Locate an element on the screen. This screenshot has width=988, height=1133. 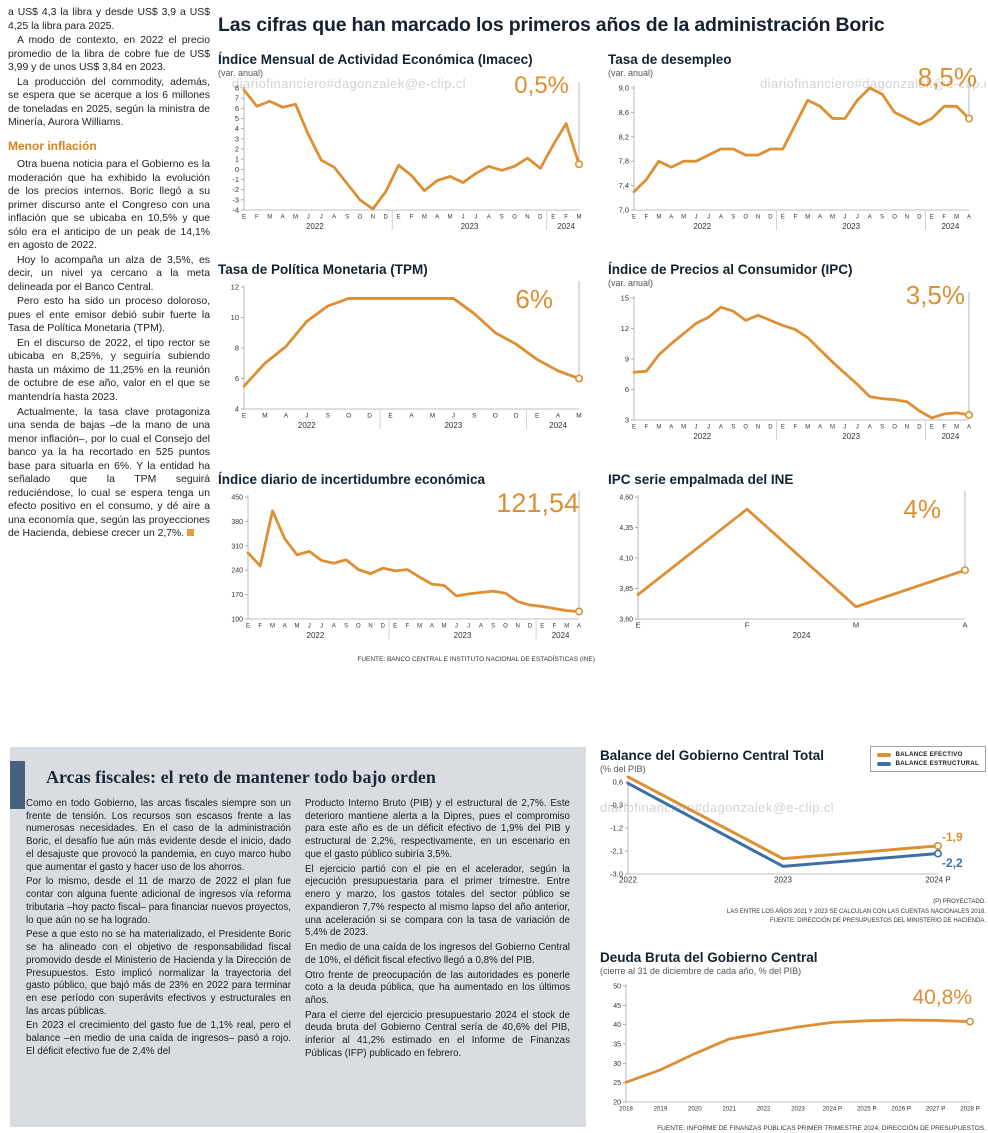
svg-text: 8,2 is located at coordinates (624, 136).